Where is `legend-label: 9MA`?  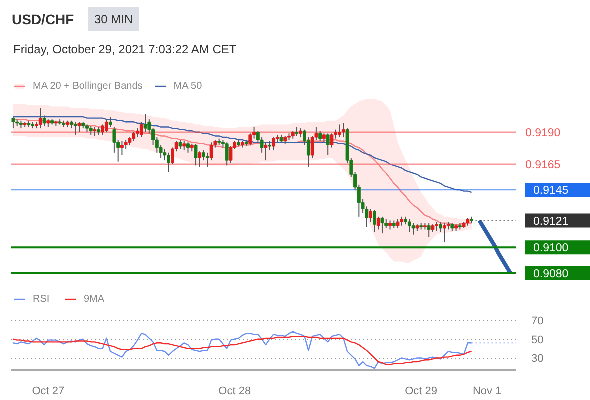 legend-label: 9MA is located at coordinates (94, 299).